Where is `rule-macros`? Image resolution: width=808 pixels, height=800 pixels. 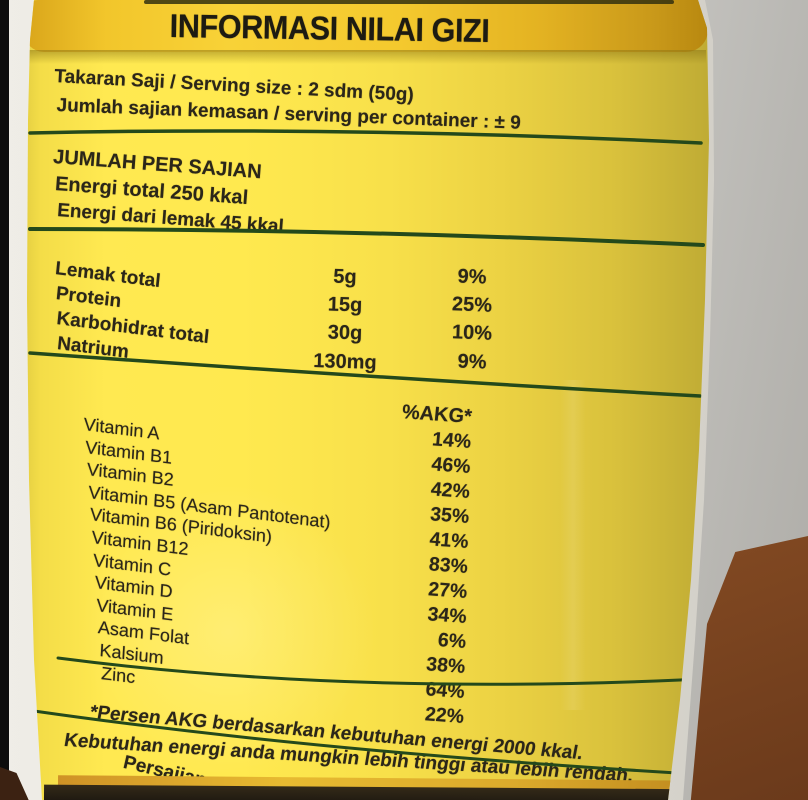 rule-macros is located at coordinates (365, 374).